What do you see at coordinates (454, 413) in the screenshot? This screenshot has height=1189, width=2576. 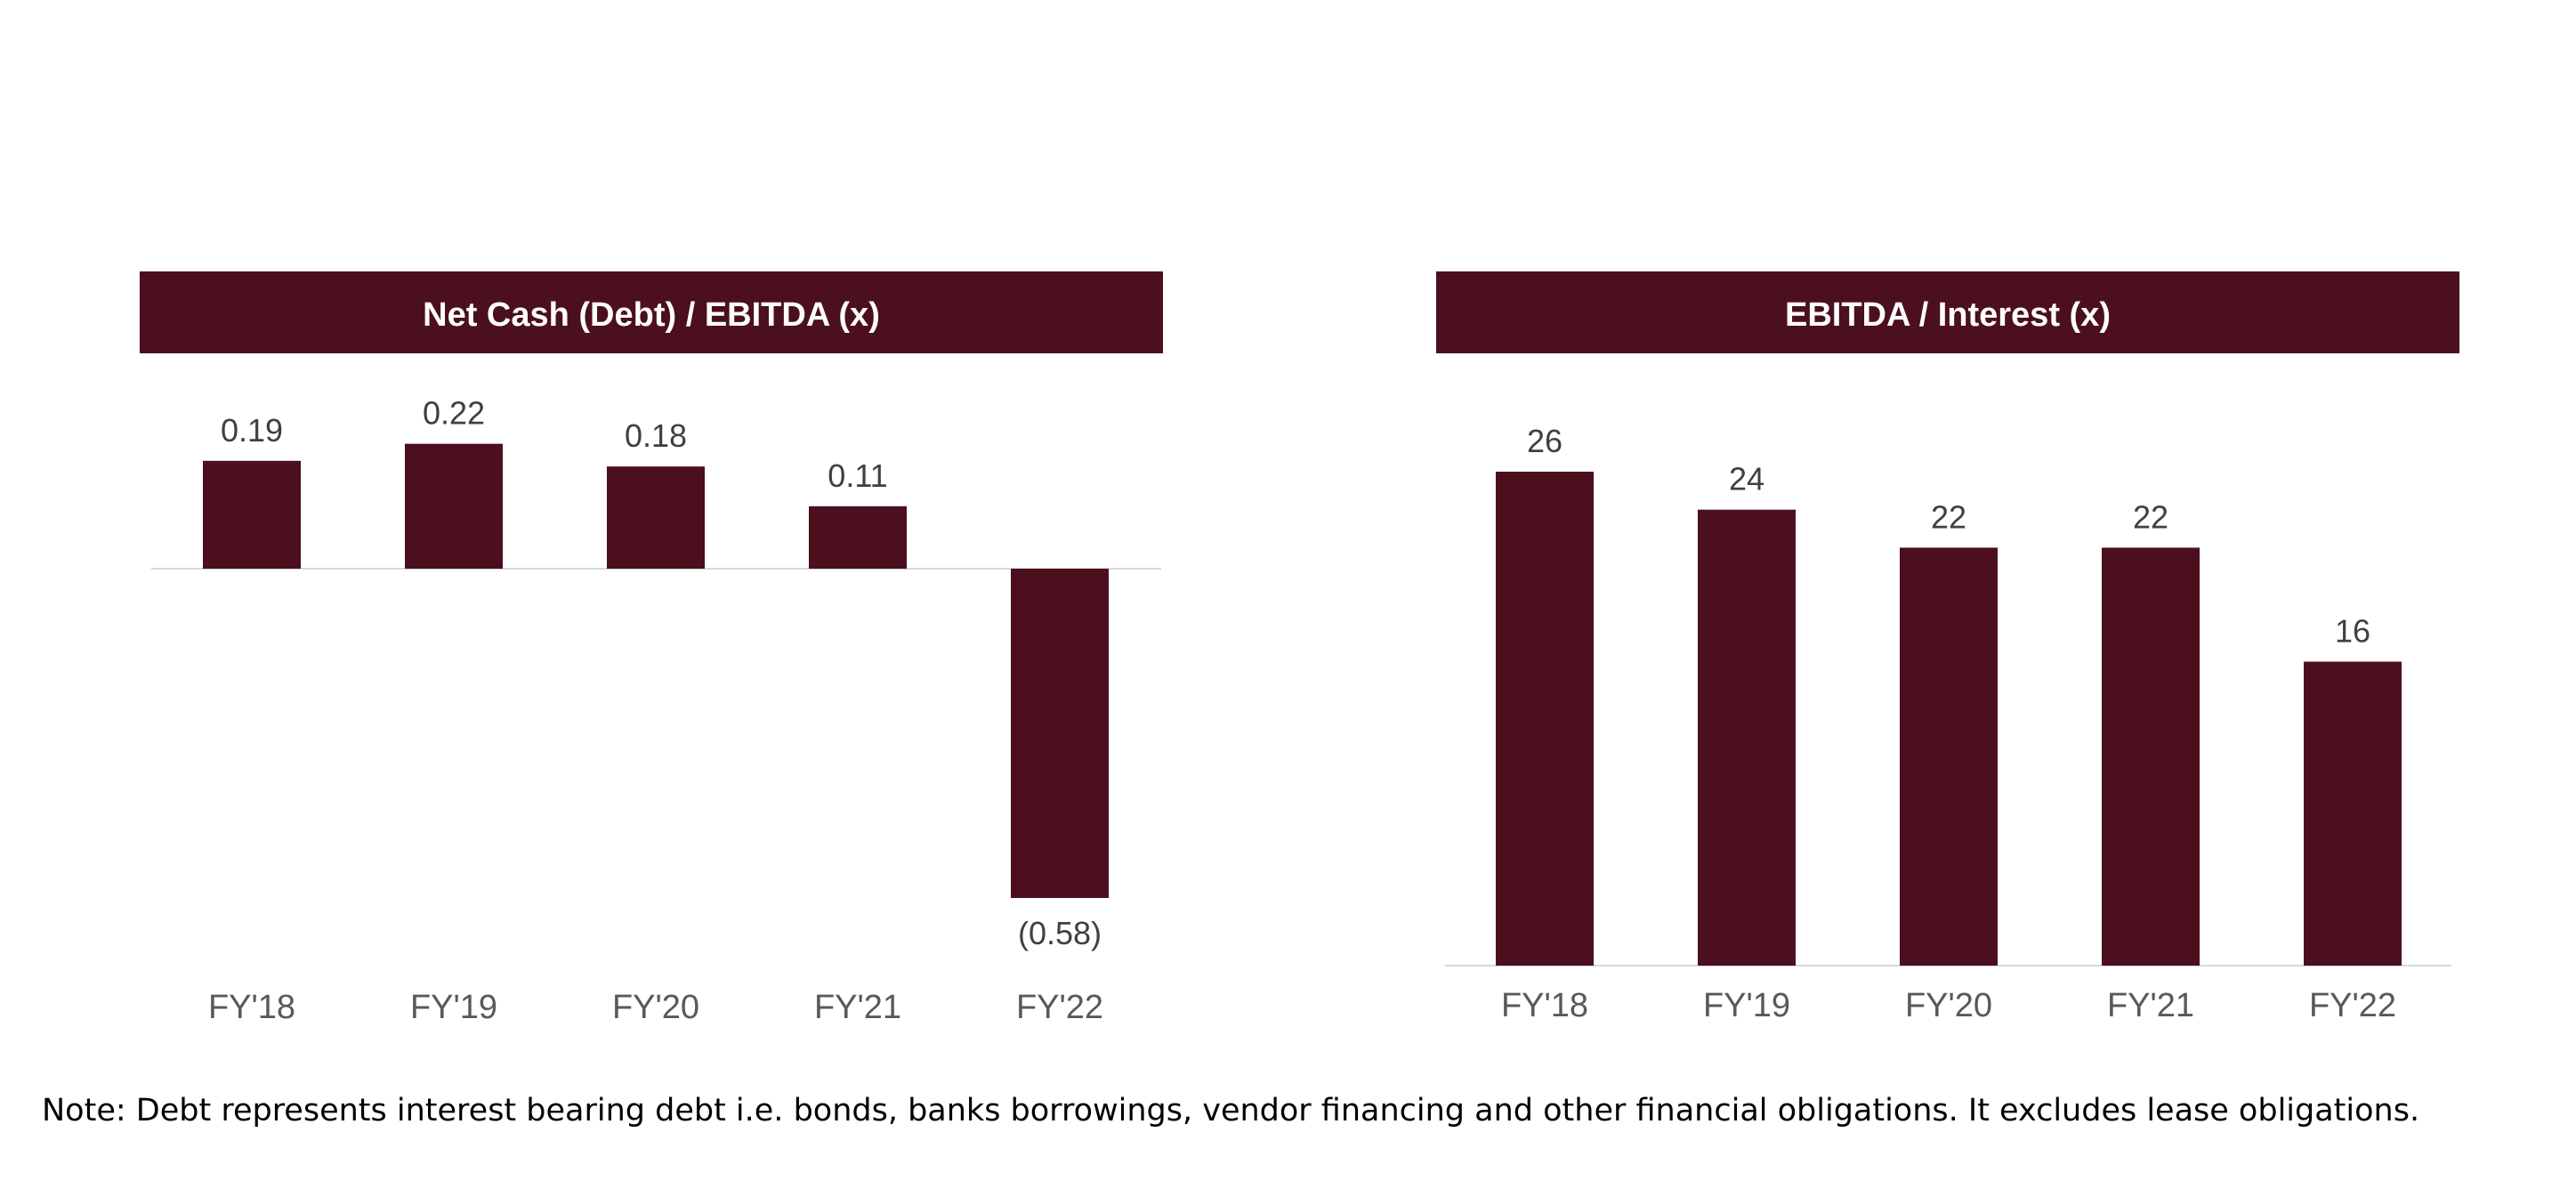 I see `data-label: 0.22` at bounding box center [454, 413].